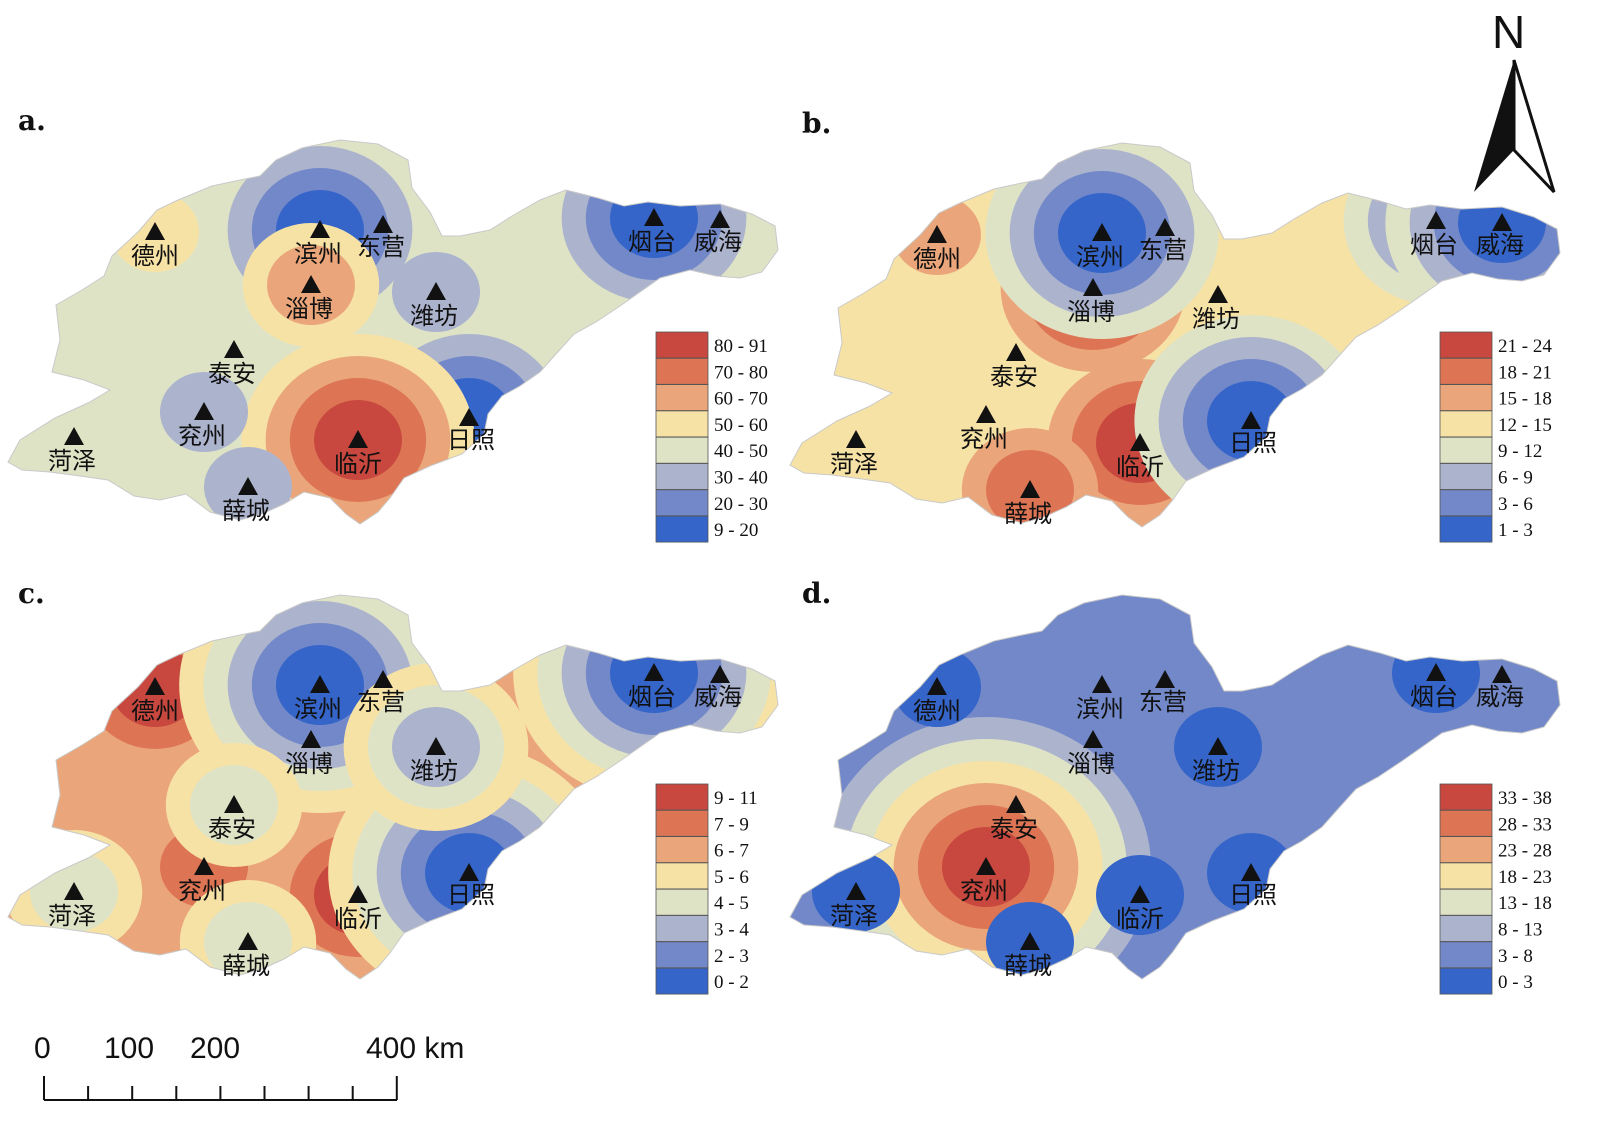  I want to click on legend-class-label: 6 - 7, so click(731, 851).